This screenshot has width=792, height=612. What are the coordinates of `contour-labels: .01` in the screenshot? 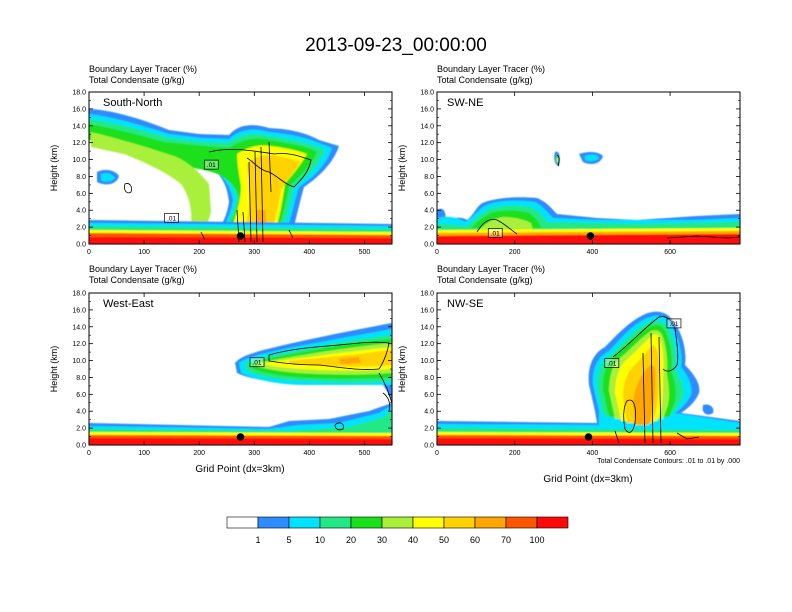 It's located at (257, 362).